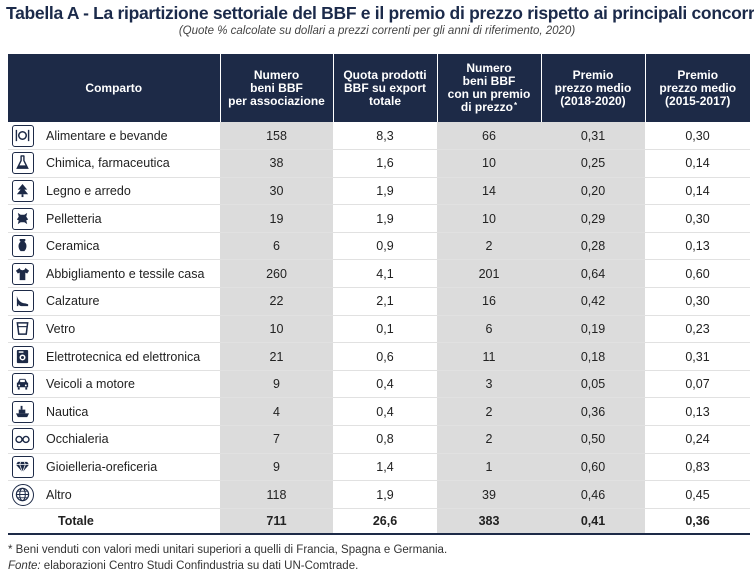 The height and width of the screenshot is (580, 754). Describe the element at coordinates (697, 356) in the screenshot. I see `cell-premio-1517: 0,31` at that location.